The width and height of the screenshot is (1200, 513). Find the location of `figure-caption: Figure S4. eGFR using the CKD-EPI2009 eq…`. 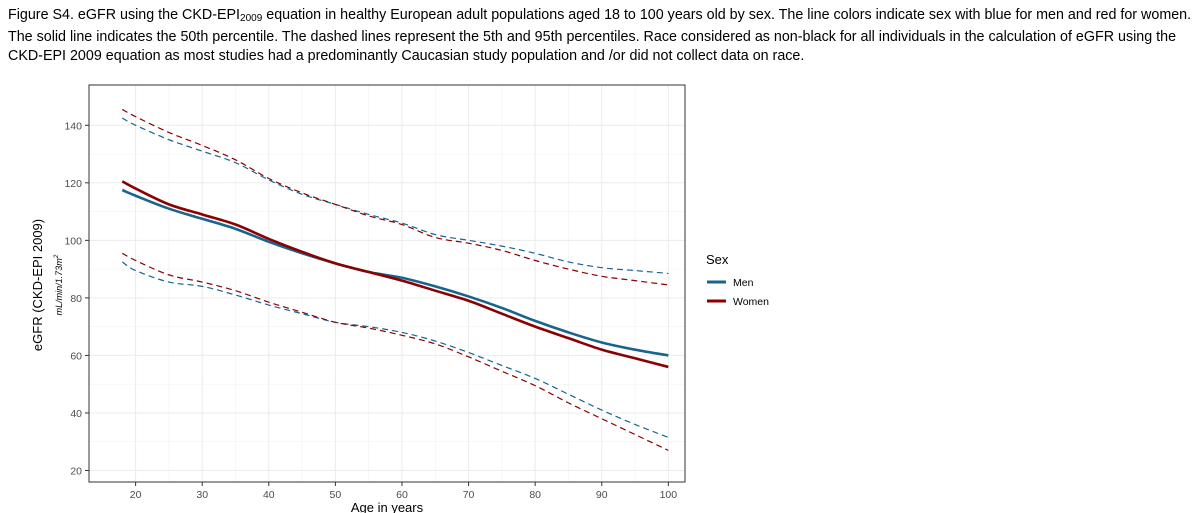

figure-caption: Figure S4. eGFR using the CKD-EPI2009 eq… is located at coordinates (600, 36).